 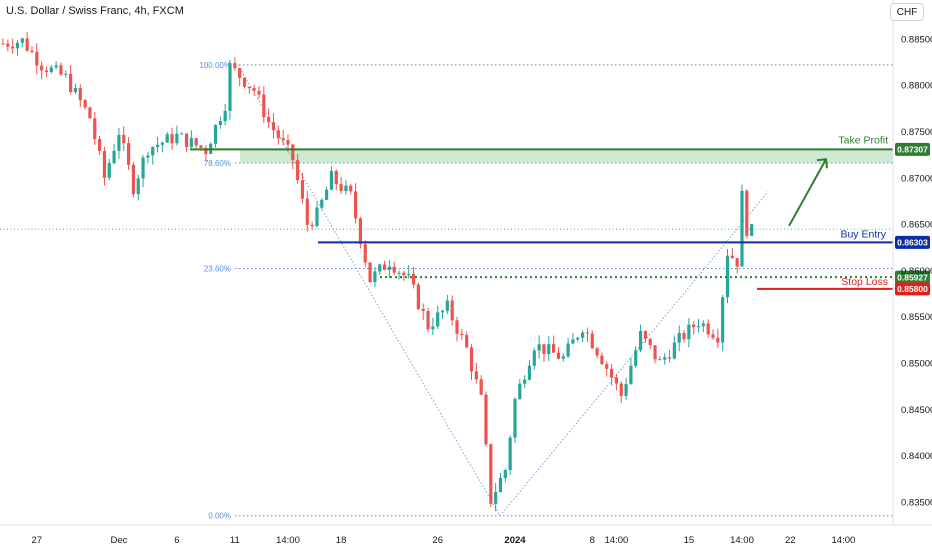 I want to click on price-tick-label: 0.84000, so click(x=916, y=456).